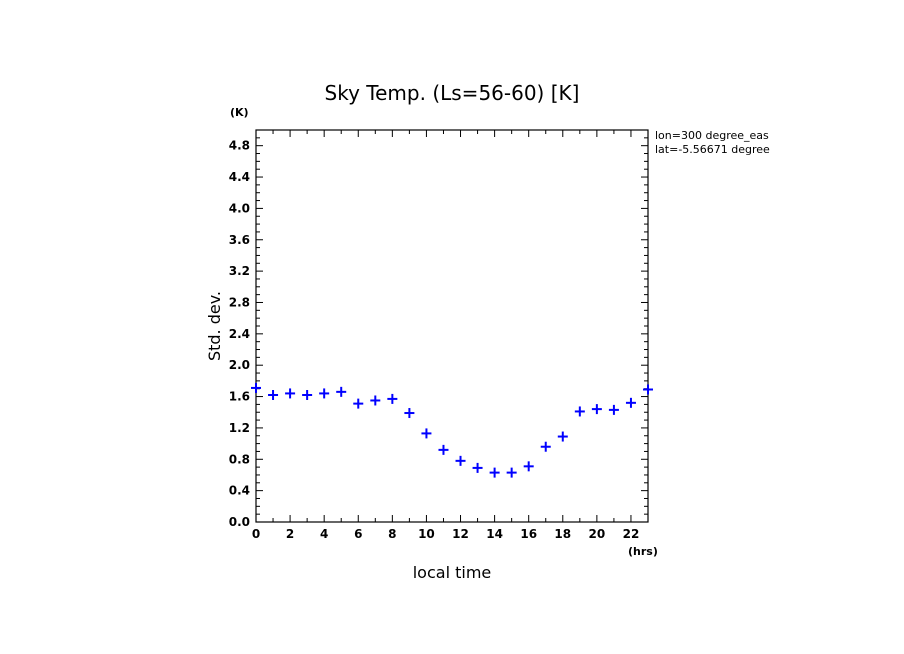 The height and width of the screenshot is (654, 904). I want to click on x-tick-label: 0, so click(256, 534).